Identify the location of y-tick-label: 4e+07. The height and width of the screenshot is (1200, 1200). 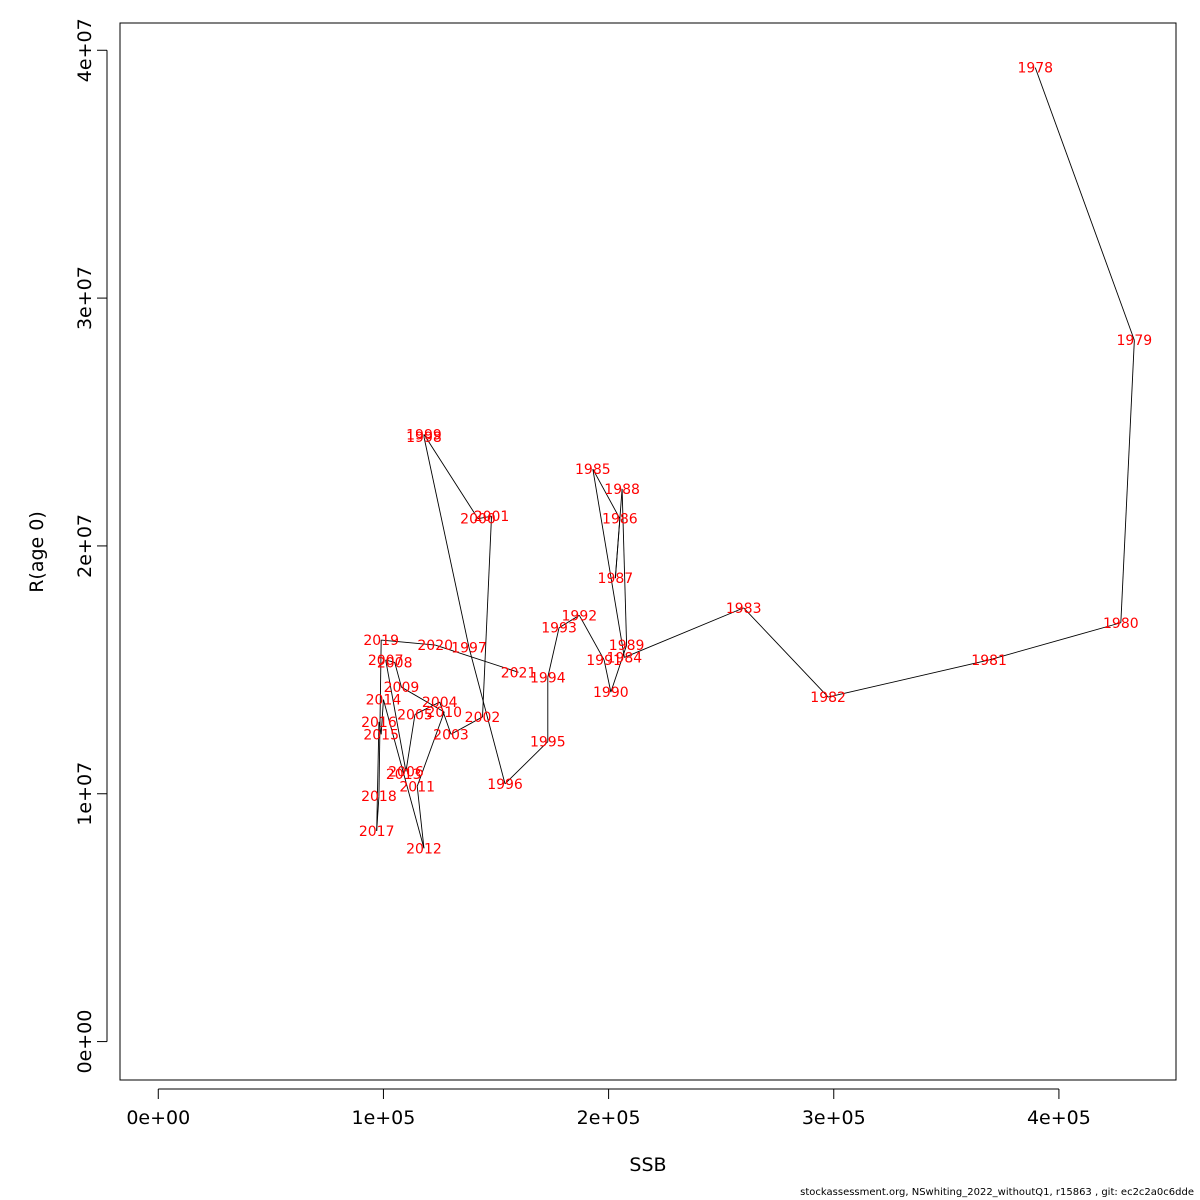
(85, 50).